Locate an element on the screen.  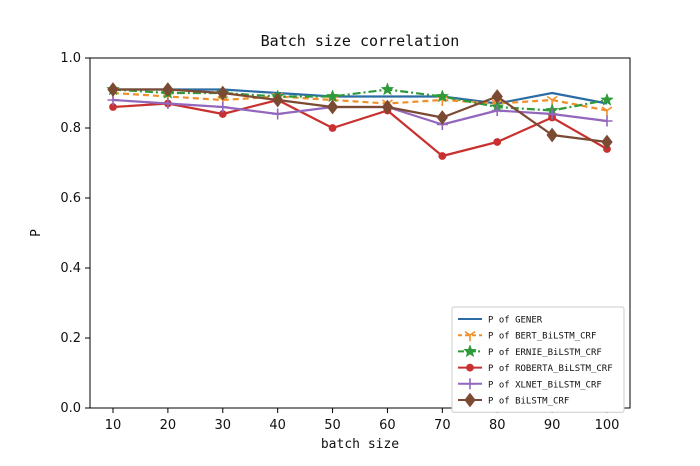
legend-item: P of XLNET_BiLSTM_CRF is located at coordinates (530, 384).